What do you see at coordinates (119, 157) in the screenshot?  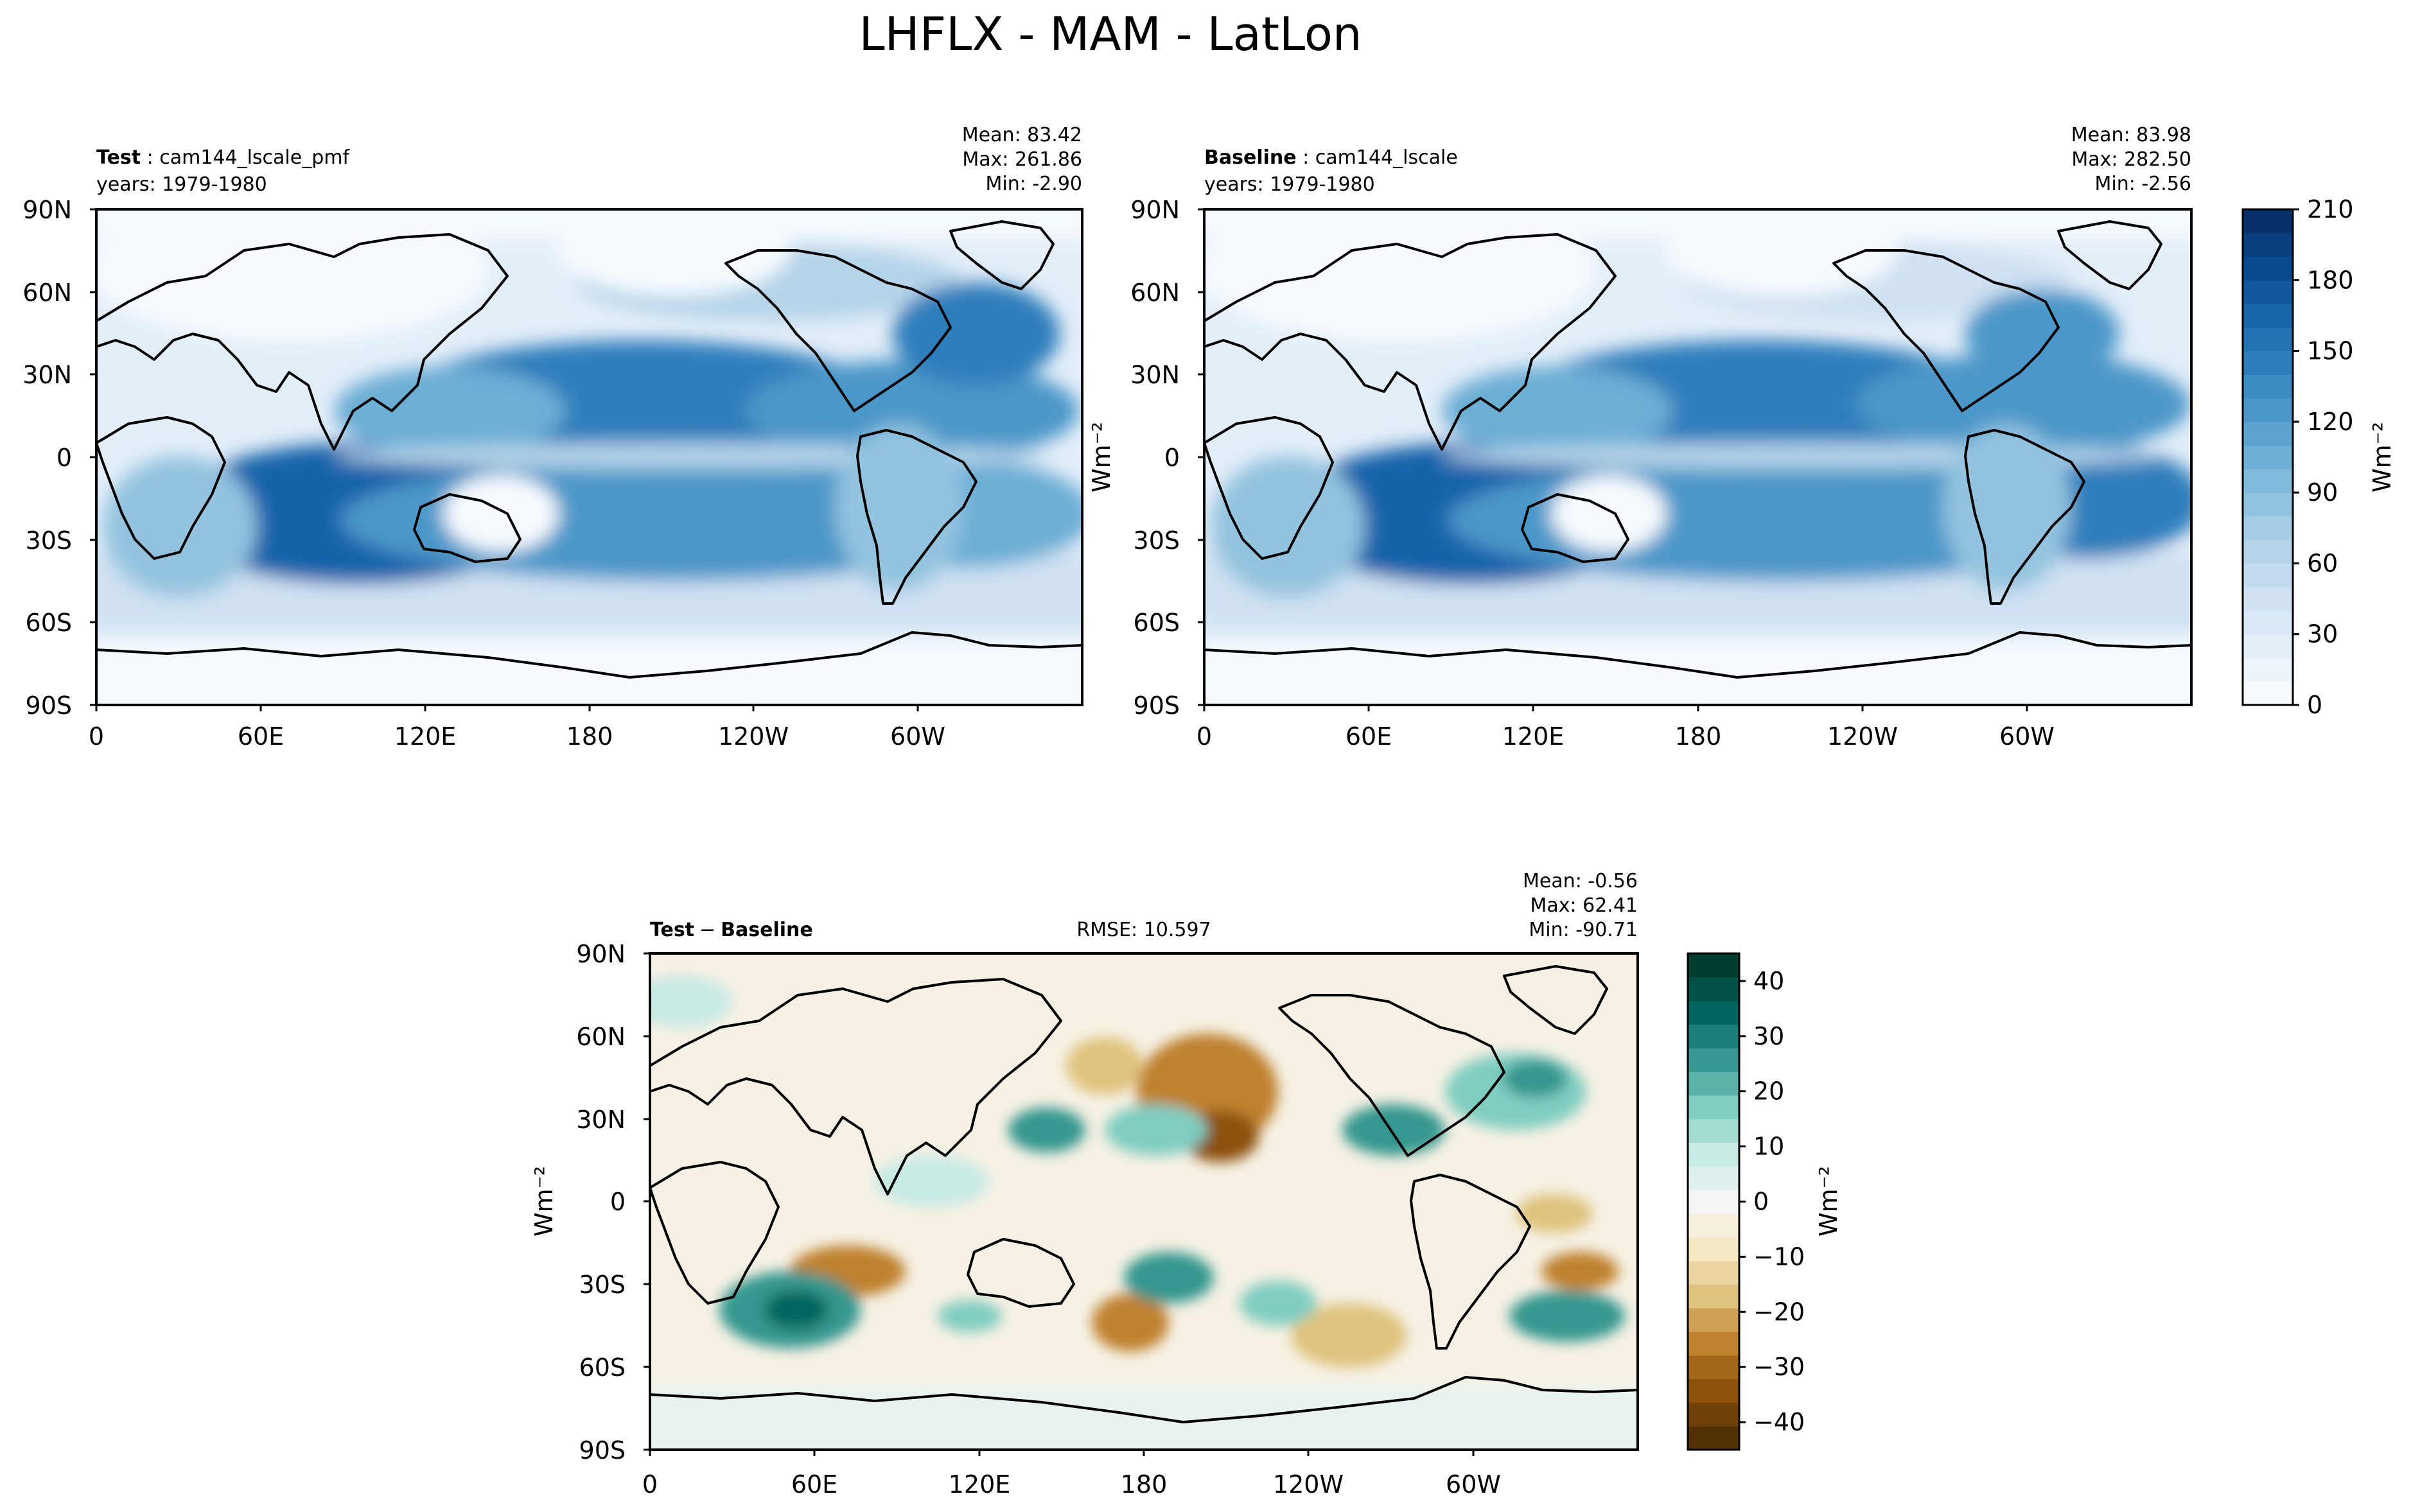 I see `panel-test-label-bold: Test` at bounding box center [119, 157].